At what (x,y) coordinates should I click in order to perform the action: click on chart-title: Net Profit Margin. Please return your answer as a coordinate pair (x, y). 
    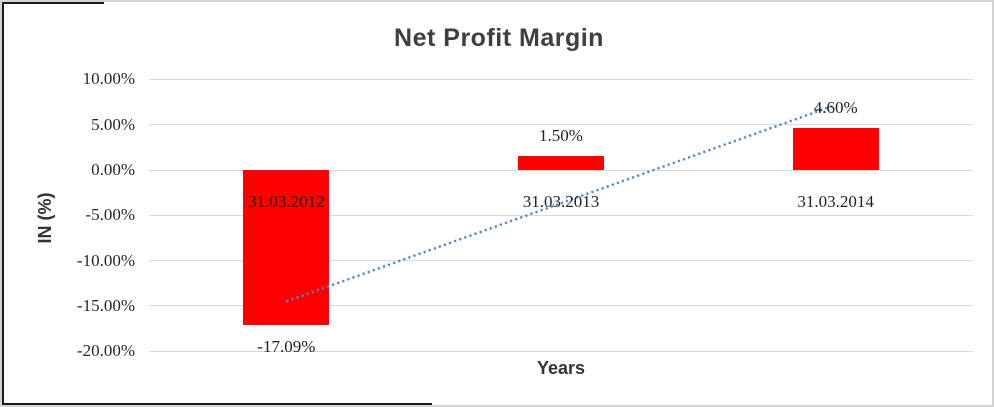
    Looking at the image, I should click on (499, 38).